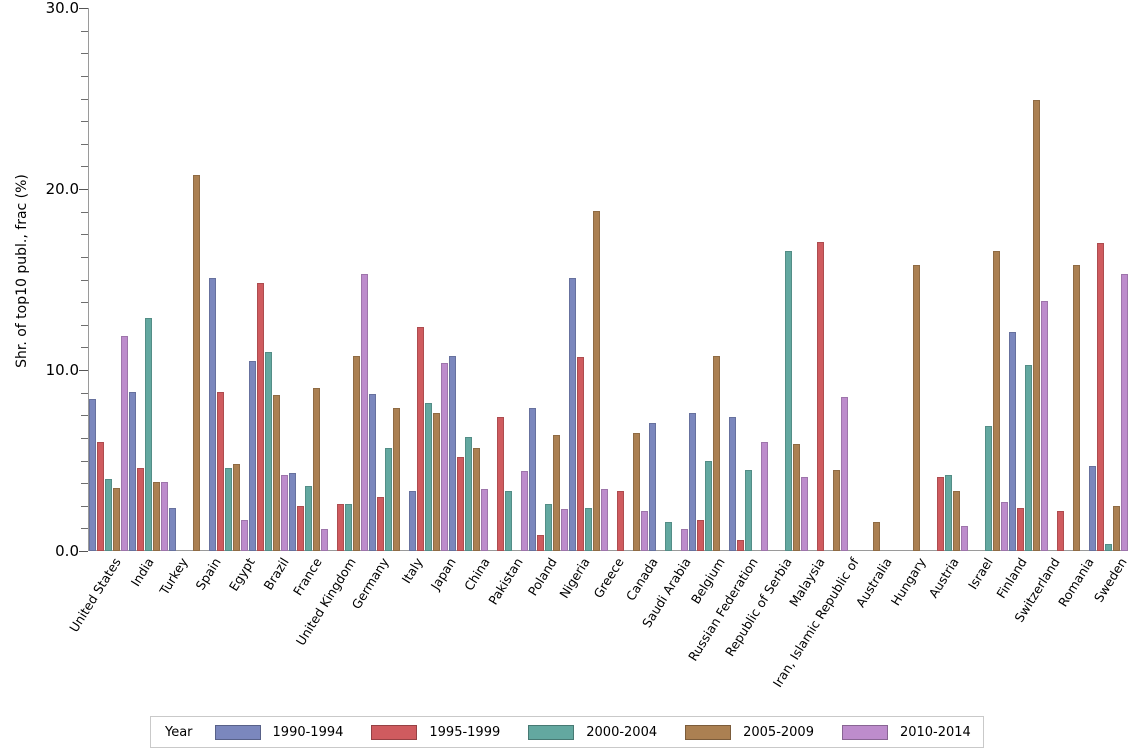 Image resolution: width=1134 pixels, height=756 pixels. I want to click on legend-item: 1995-1999, so click(435, 732).